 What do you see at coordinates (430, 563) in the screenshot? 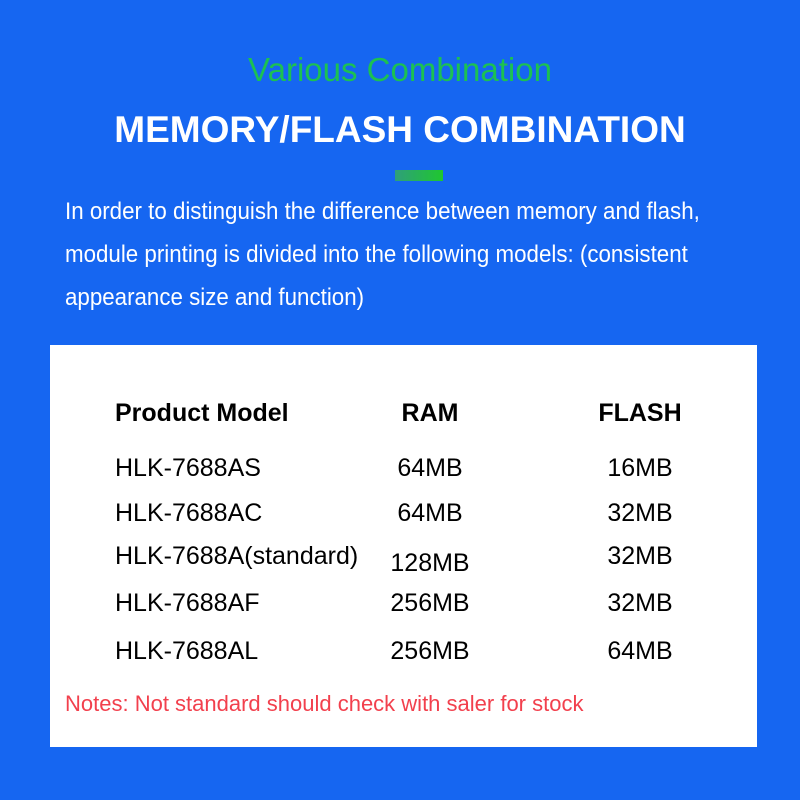
I see `cell-ram: 128MB` at bounding box center [430, 563].